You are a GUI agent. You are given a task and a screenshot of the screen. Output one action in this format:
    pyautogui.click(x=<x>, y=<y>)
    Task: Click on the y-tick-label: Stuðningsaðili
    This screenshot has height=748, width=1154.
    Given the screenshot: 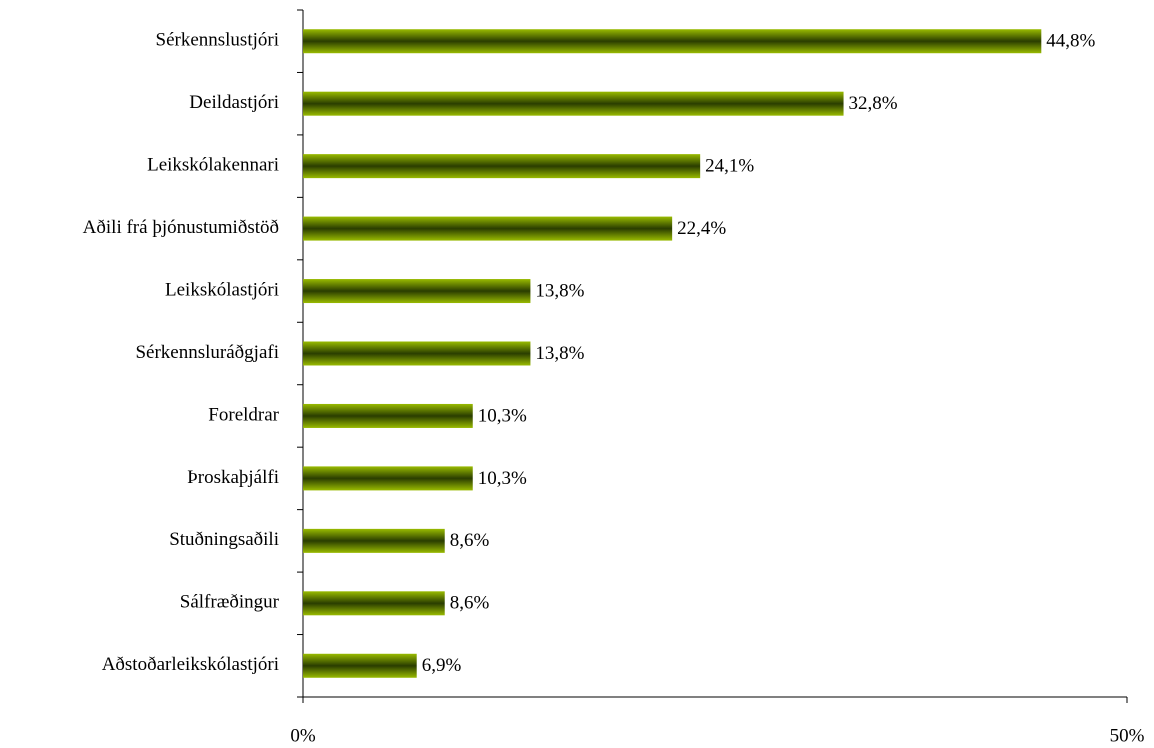 What is the action you would take?
    pyautogui.click(x=224, y=539)
    